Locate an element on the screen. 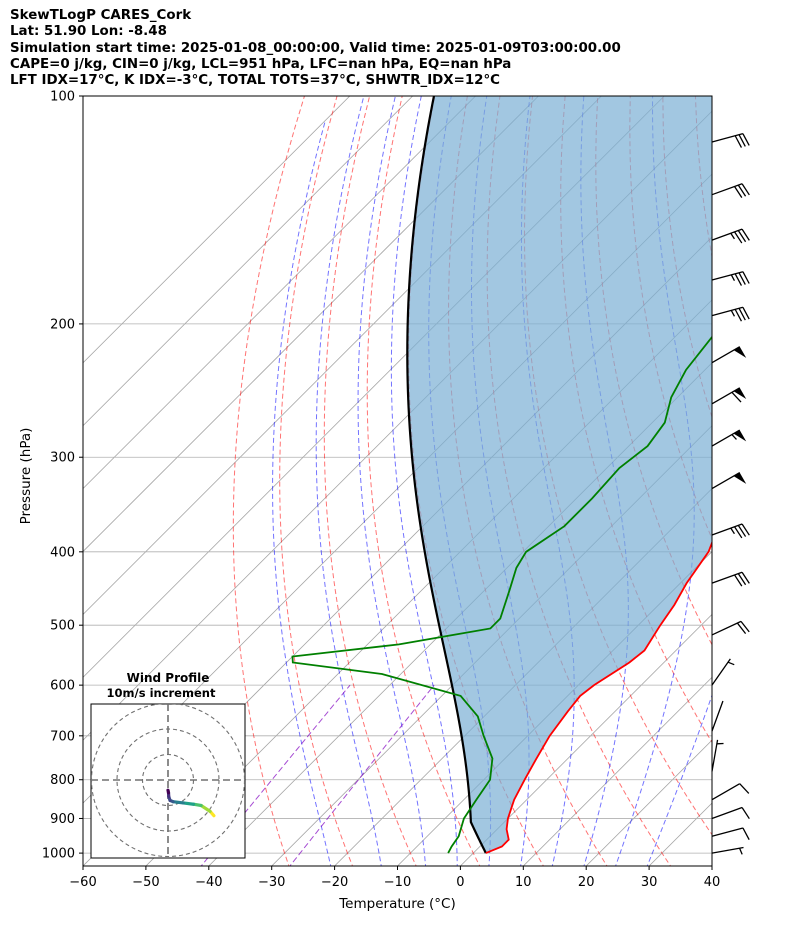 Image resolution: width=794 pixels, height=937 pixels. x-tick-label: −30 is located at coordinates (271, 882).